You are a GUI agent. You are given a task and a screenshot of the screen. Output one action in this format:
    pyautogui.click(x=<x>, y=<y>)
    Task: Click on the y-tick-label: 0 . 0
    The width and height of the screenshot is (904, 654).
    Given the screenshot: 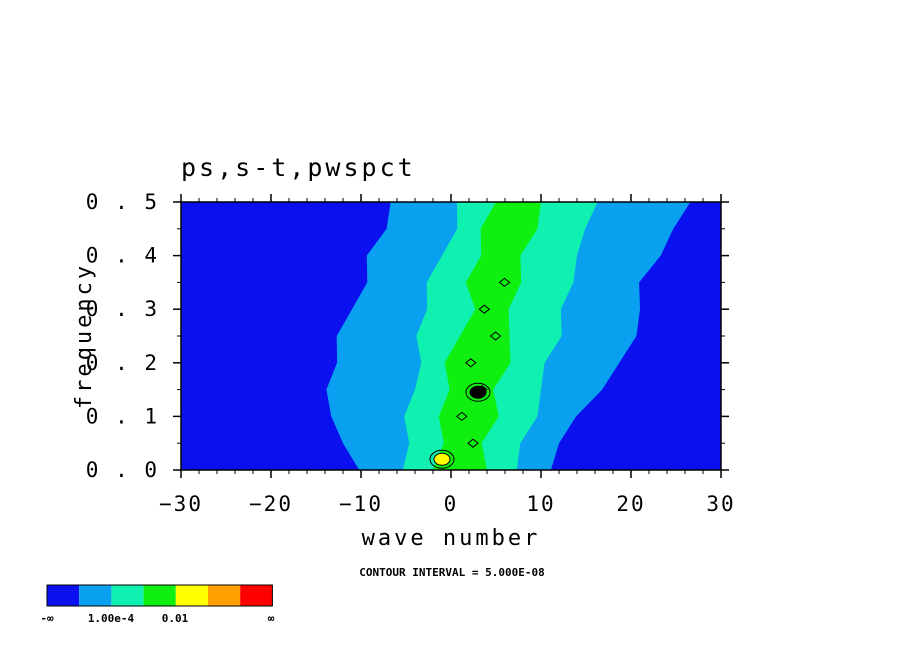 What is the action you would take?
    pyautogui.click(x=122, y=470)
    